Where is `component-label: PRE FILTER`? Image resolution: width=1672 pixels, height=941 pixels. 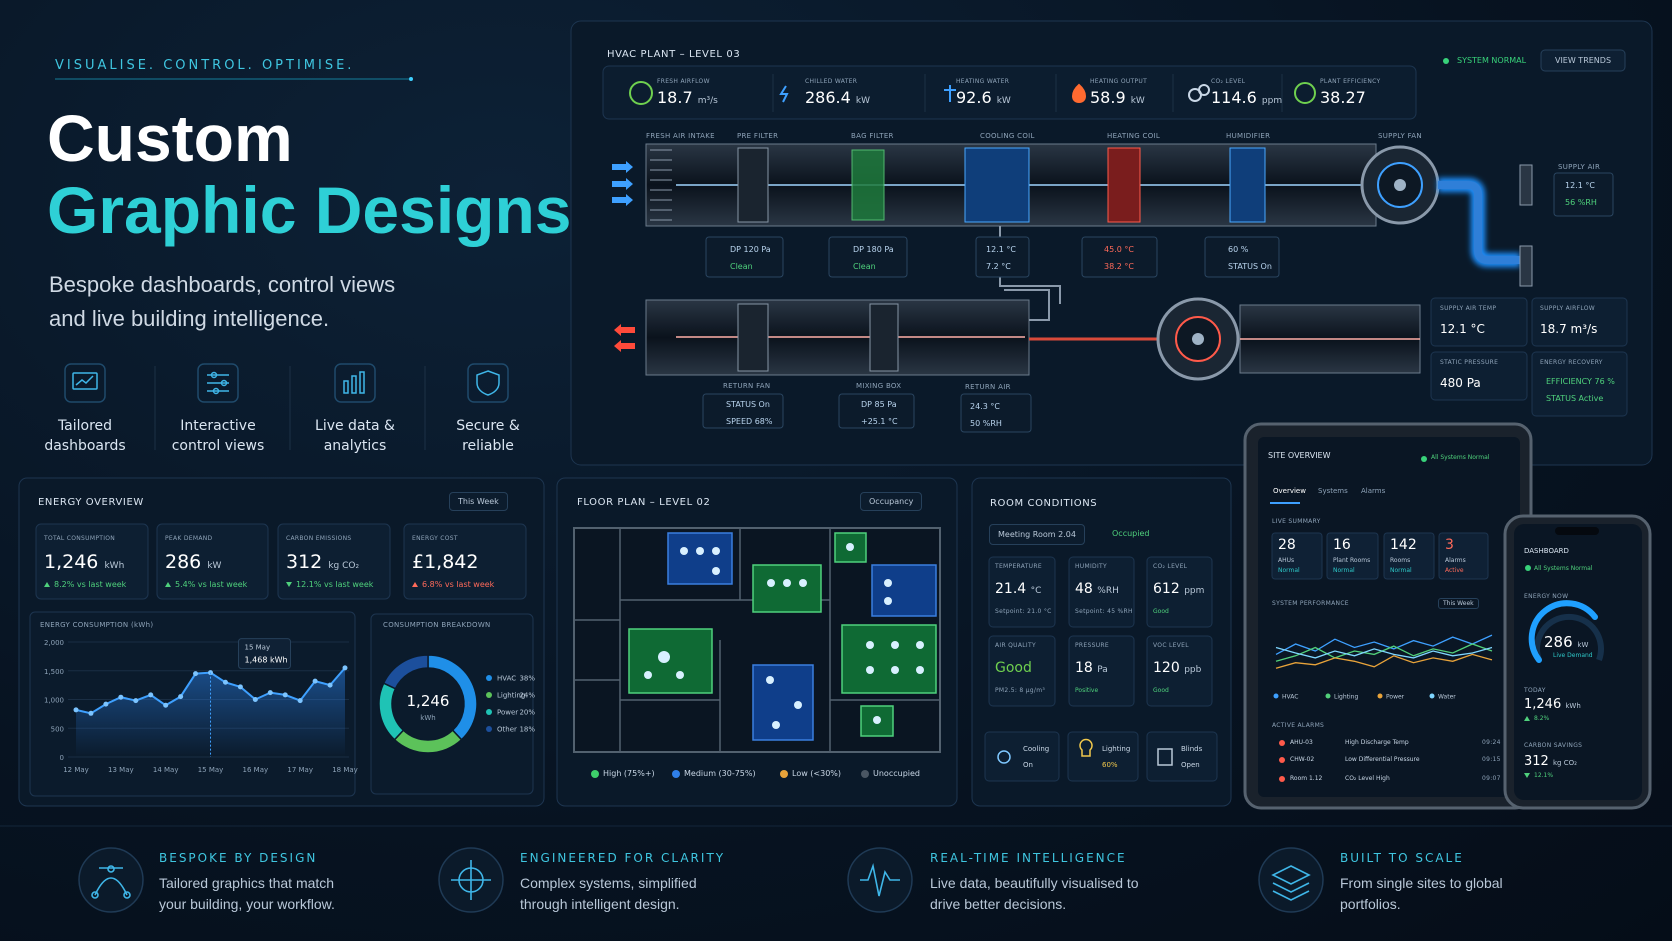 component-label: PRE FILTER is located at coordinates (758, 136).